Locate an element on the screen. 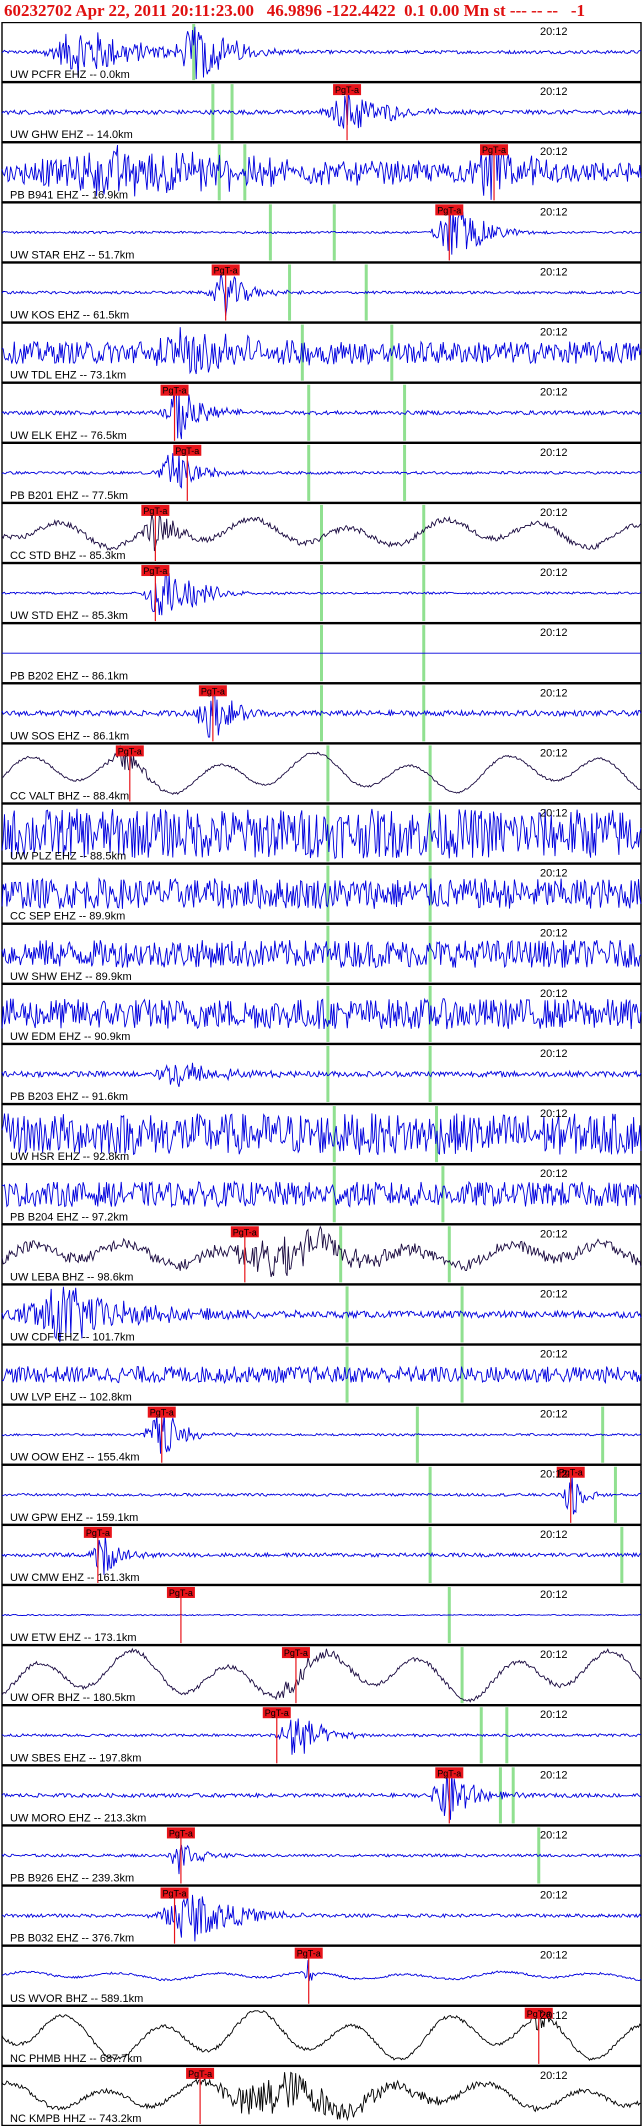  trace-row: PgT-a 20:12 UW MORO EHZ -- 213.3km is located at coordinates (321, 1795).